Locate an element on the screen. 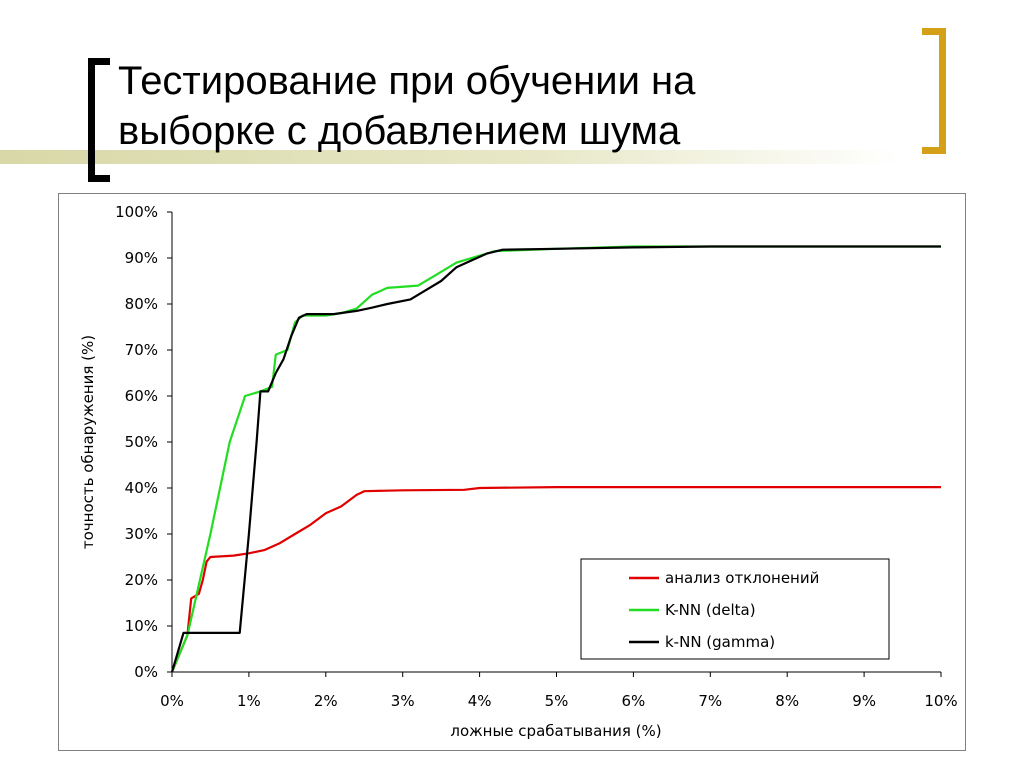 This screenshot has height=768, width=1024. left-bracket-decoration is located at coordinates (99, 120).